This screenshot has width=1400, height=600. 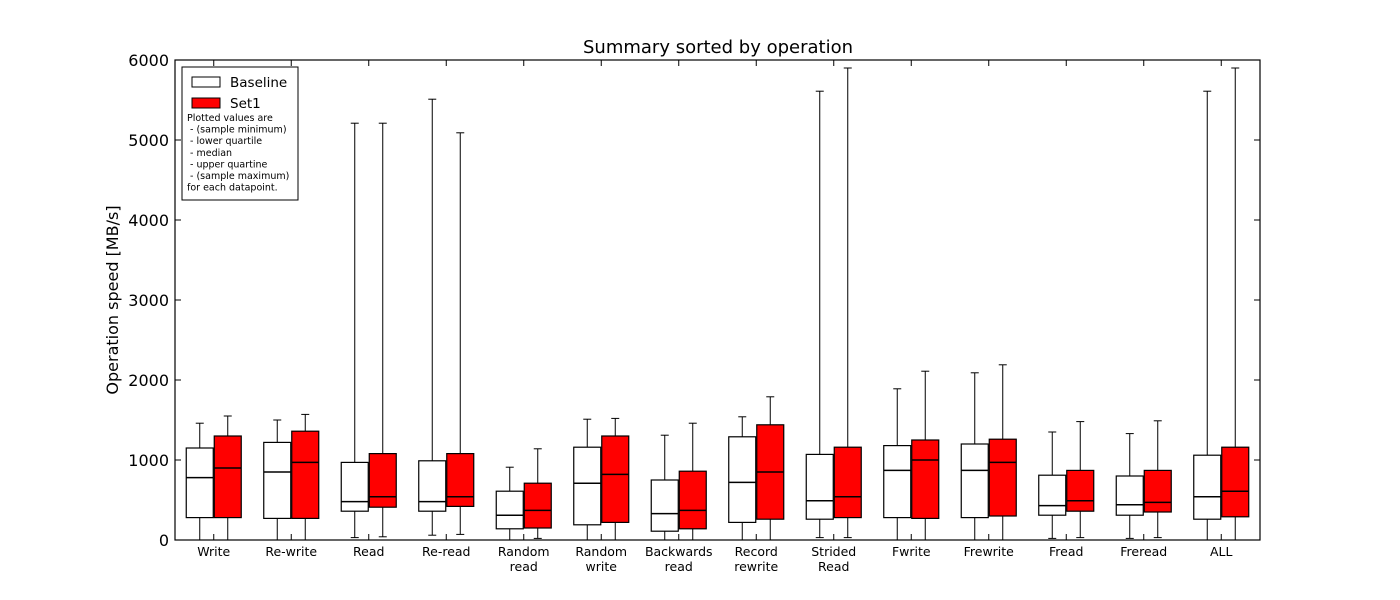 What do you see at coordinates (164, 540) in the screenshot?
I see `y-tick-label: 0` at bounding box center [164, 540].